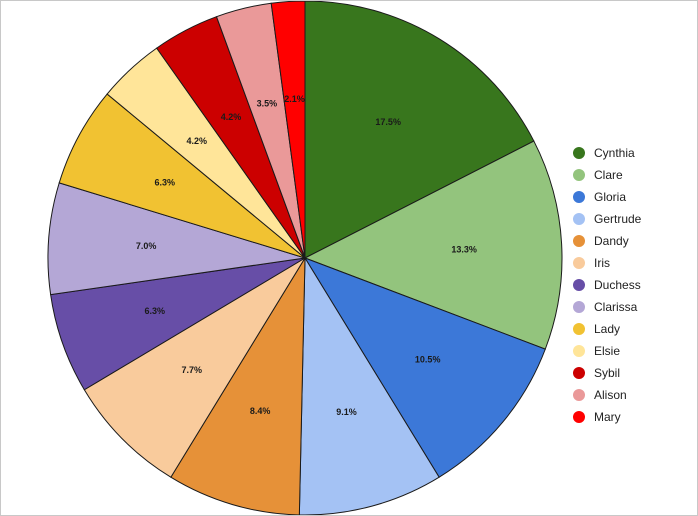 The height and width of the screenshot is (516, 698). What do you see at coordinates (146, 246) in the screenshot?
I see `slice-label-clarissa: 7.0%` at bounding box center [146, 246].